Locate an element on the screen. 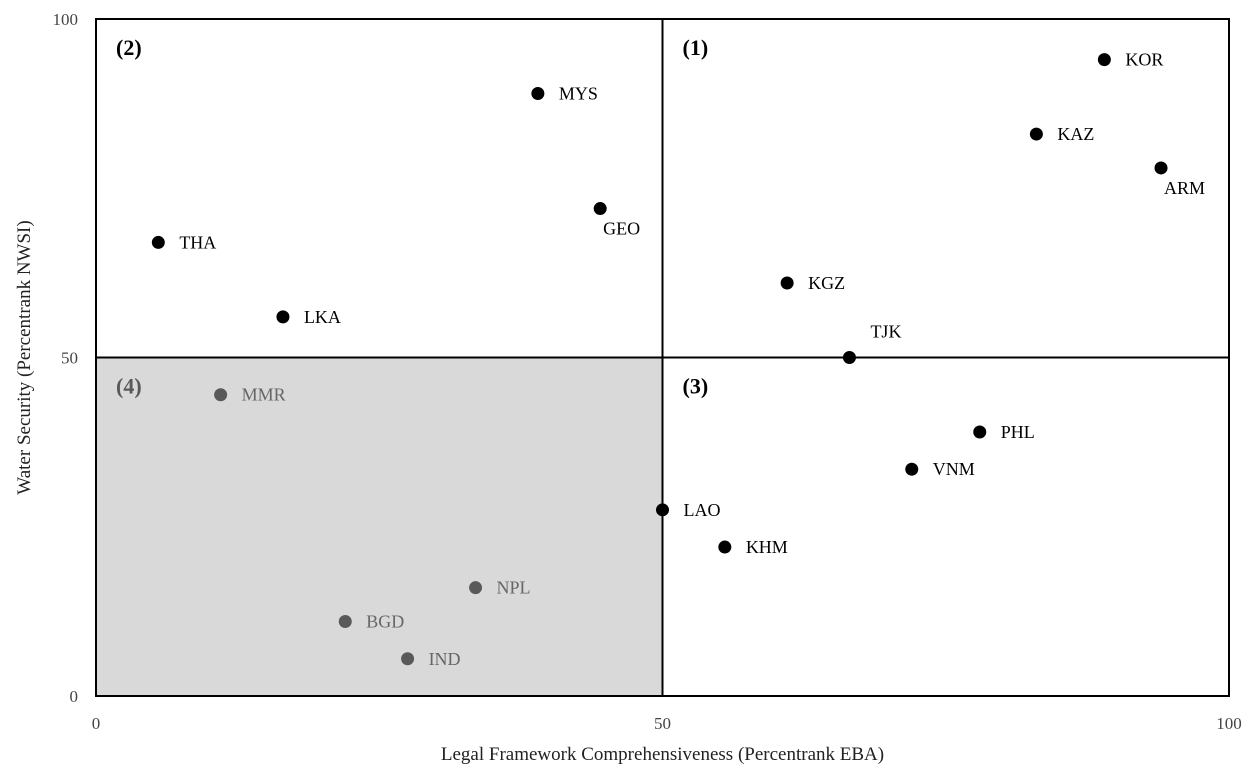  data-label: THA is located at coordinates (197, 242).